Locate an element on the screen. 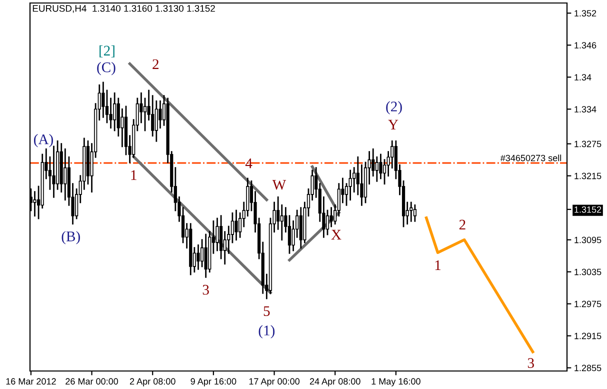 The image size is (607, 389). annotation: Y is located at coordinates (393, 125).